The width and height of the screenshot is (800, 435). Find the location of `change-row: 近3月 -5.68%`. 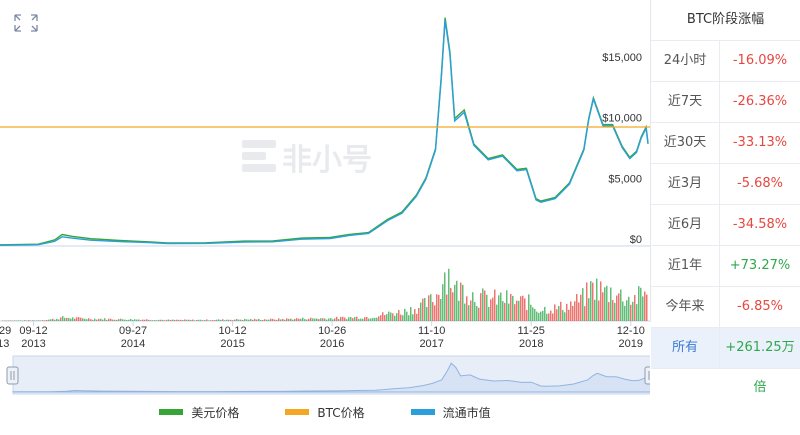

change-row: 近3月 -5.68% is located at coordinates (725, 184).